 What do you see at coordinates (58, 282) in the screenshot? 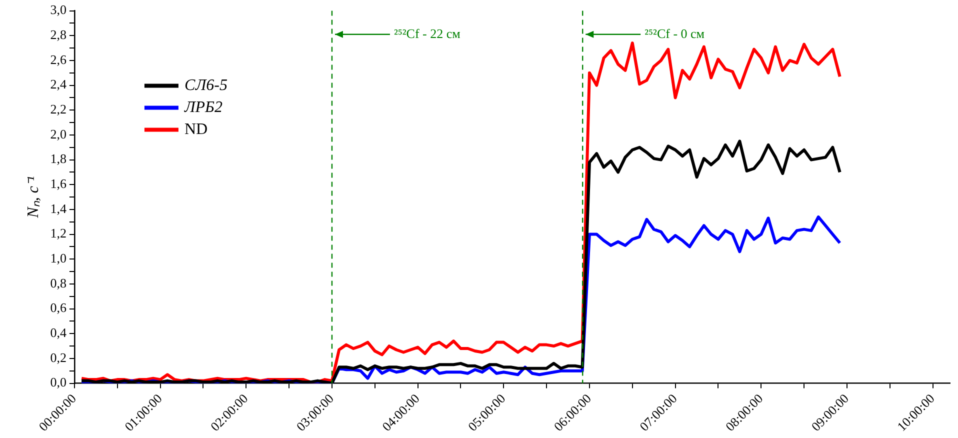
I see `y-tick-label: 0,8` at bounding box center [58, 282].